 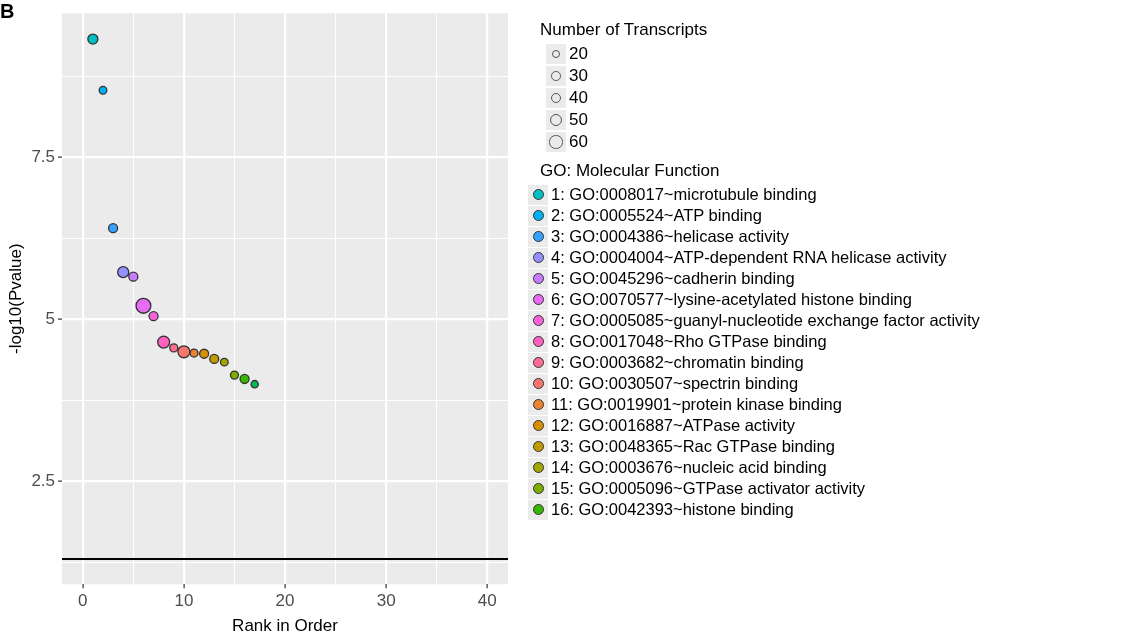 I want to click on legend-label: 50, so click(x=578, y=120).